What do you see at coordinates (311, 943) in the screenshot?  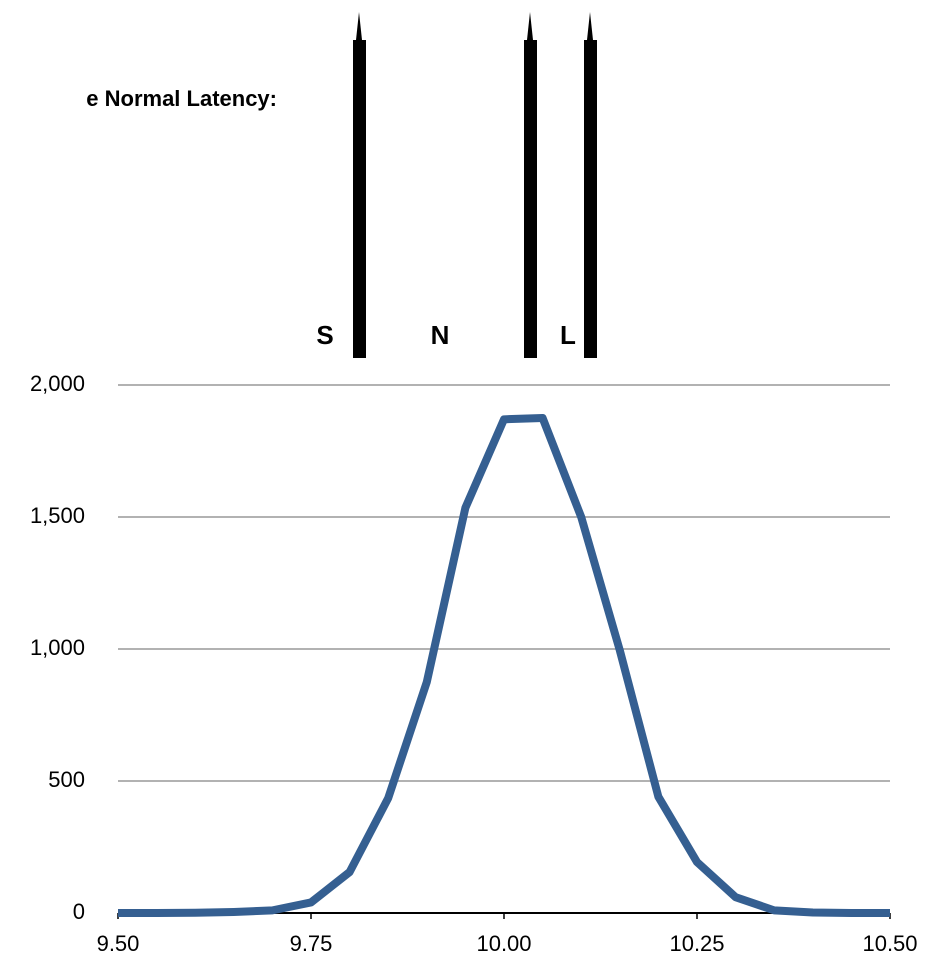 I see `x-tick-label: 9.75` at bounding box center [311, 943].